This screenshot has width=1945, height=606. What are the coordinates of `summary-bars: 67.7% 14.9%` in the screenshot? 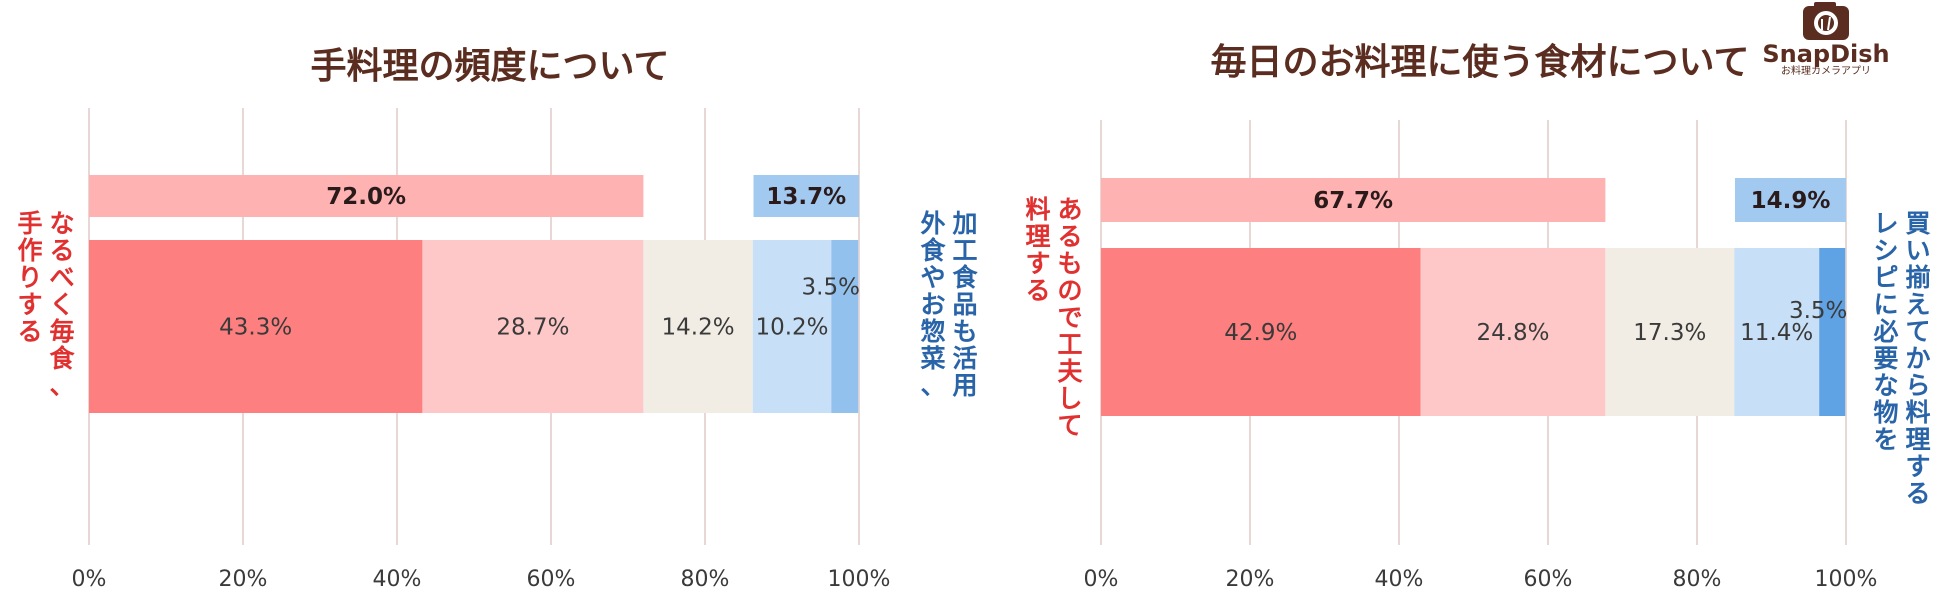 It's located at (1473, 200).